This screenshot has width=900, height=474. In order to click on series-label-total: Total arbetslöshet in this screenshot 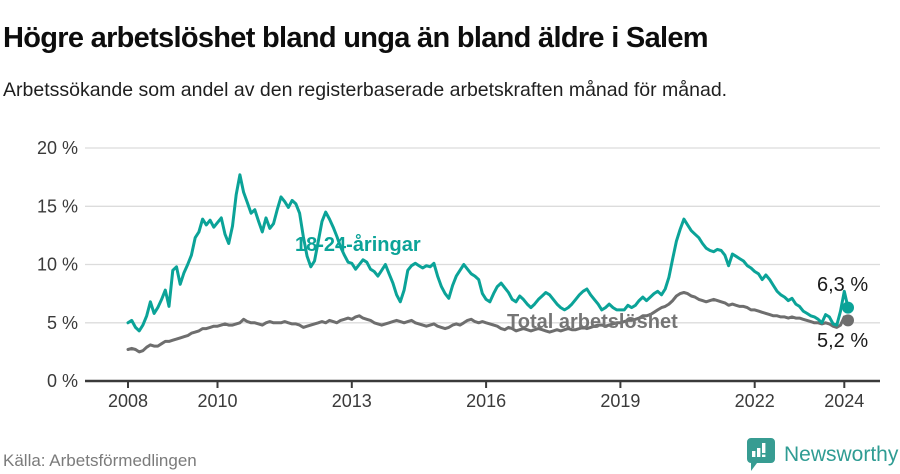, I will do `click(592, 322)`.